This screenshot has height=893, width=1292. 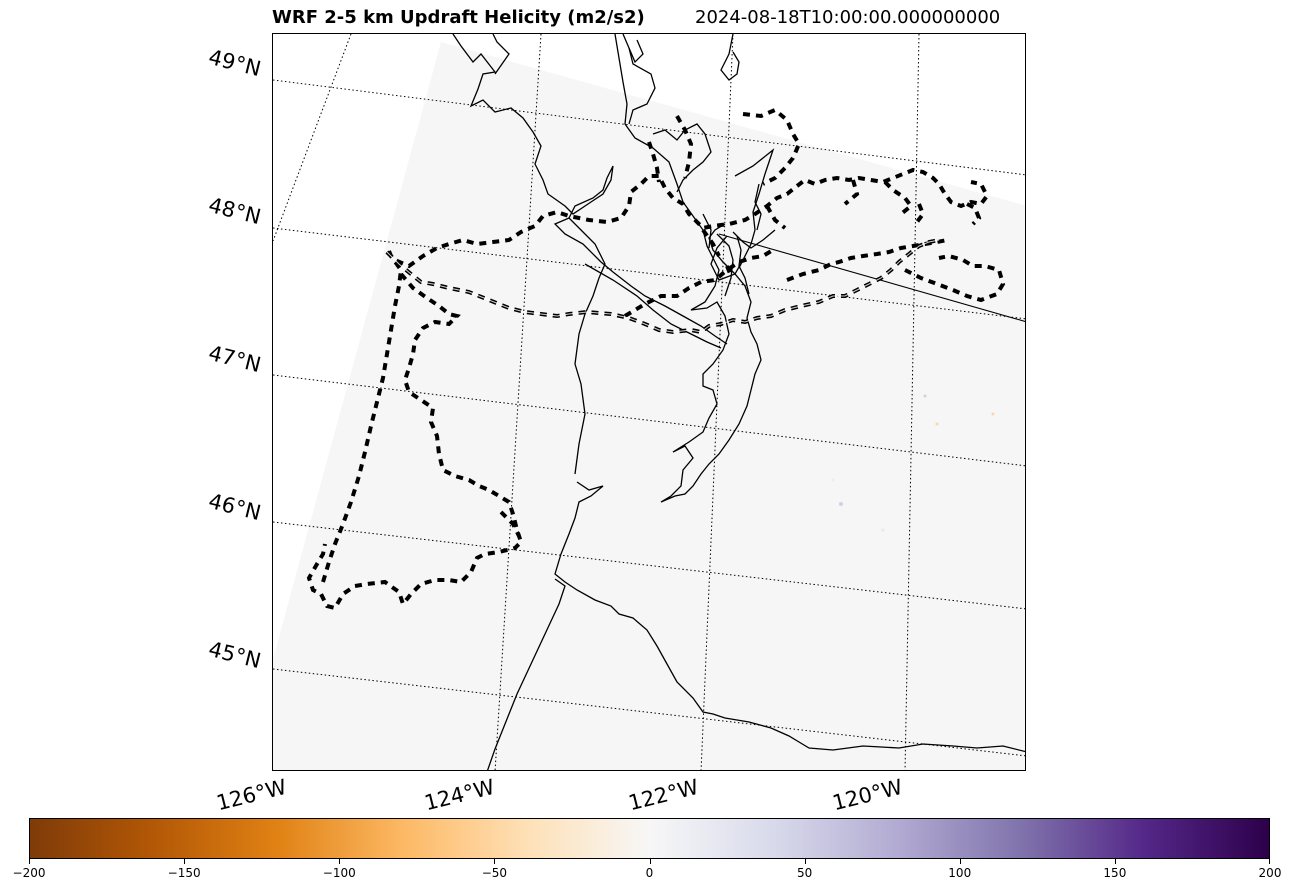 What do you see at coordinates (494, 873) in the screenshot?
I see `colorbar-tick-label: −50` at bounding box center [494, 873].